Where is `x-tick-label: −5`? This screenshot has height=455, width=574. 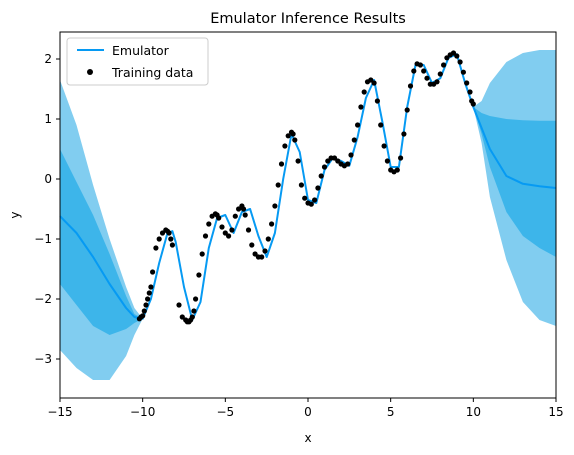 x-tick-label: −5 is located at coordinates (225, 412).